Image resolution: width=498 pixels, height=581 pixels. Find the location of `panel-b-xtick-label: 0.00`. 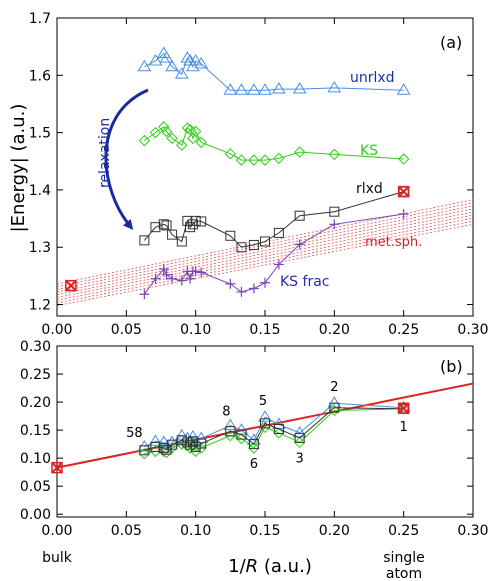

panel-b-xtick-label: 0.00 is located at coordinates (56, 531).